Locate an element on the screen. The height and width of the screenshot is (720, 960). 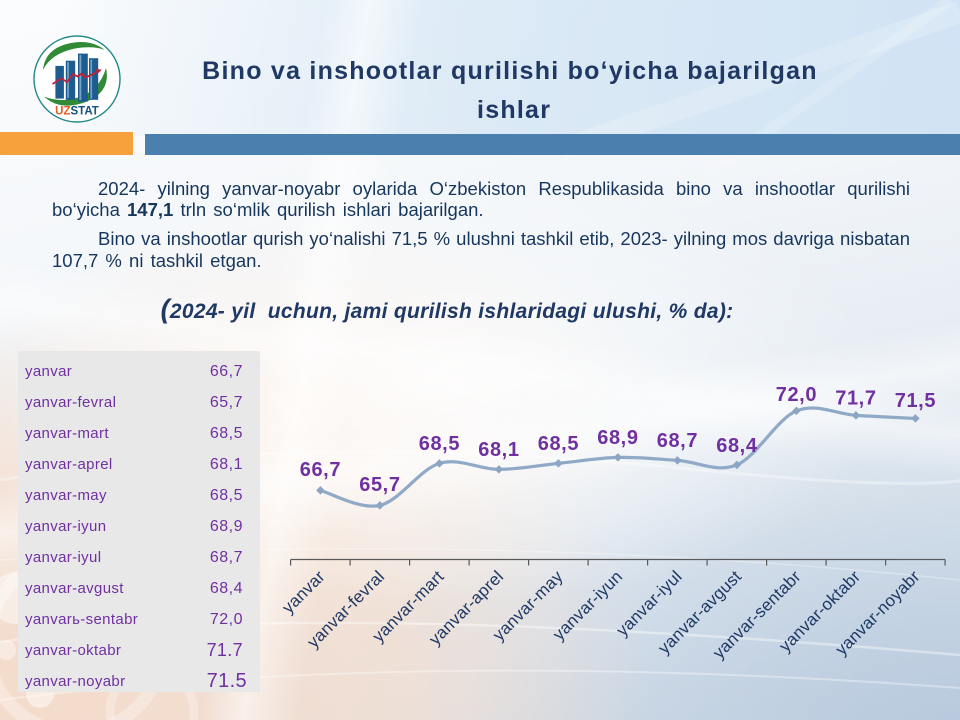
svg-text: 71,7 is located at coordinates (855, 399).